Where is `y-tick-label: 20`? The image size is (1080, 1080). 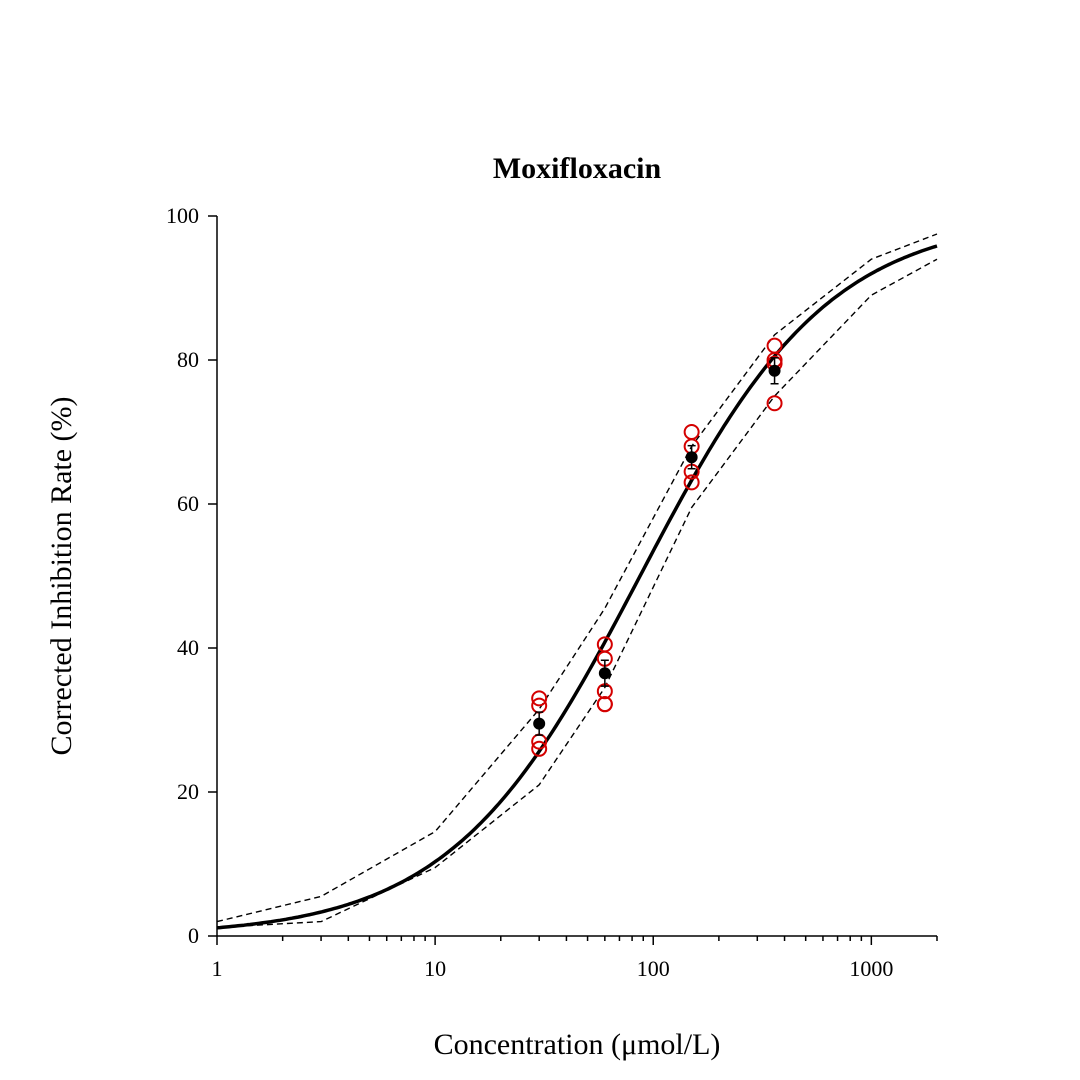
y-tick-label: 20 is located at coordinates (188, 791).